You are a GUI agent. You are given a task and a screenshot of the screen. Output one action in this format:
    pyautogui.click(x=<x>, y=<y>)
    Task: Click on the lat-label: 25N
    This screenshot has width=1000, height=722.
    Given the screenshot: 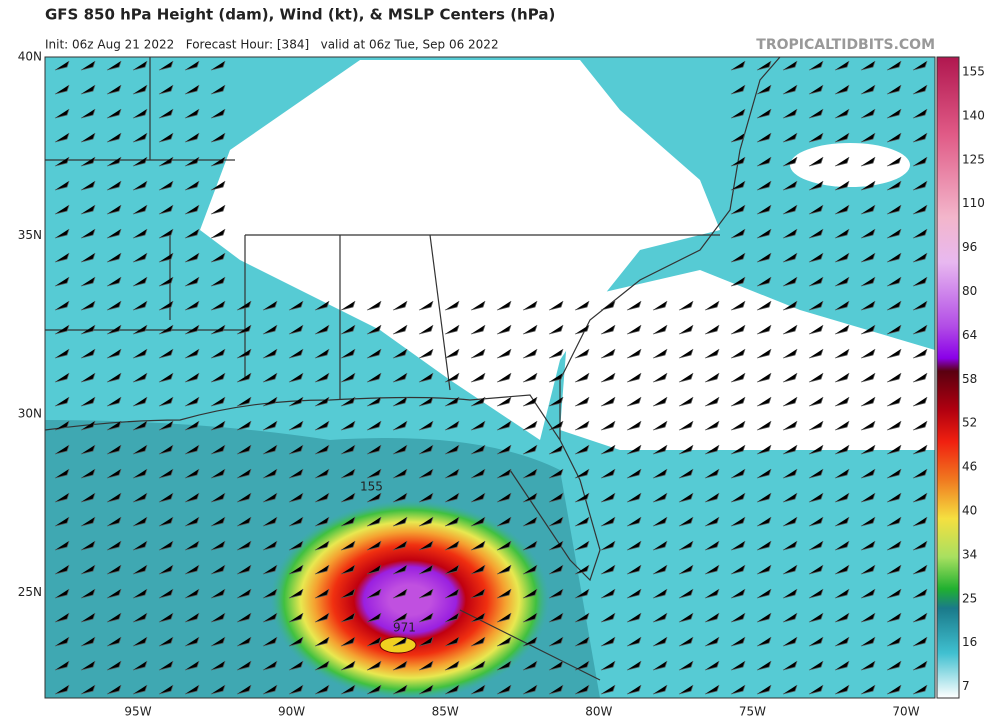 What is the action you would take?
    pyautogui.click(x=30, y=592)
    